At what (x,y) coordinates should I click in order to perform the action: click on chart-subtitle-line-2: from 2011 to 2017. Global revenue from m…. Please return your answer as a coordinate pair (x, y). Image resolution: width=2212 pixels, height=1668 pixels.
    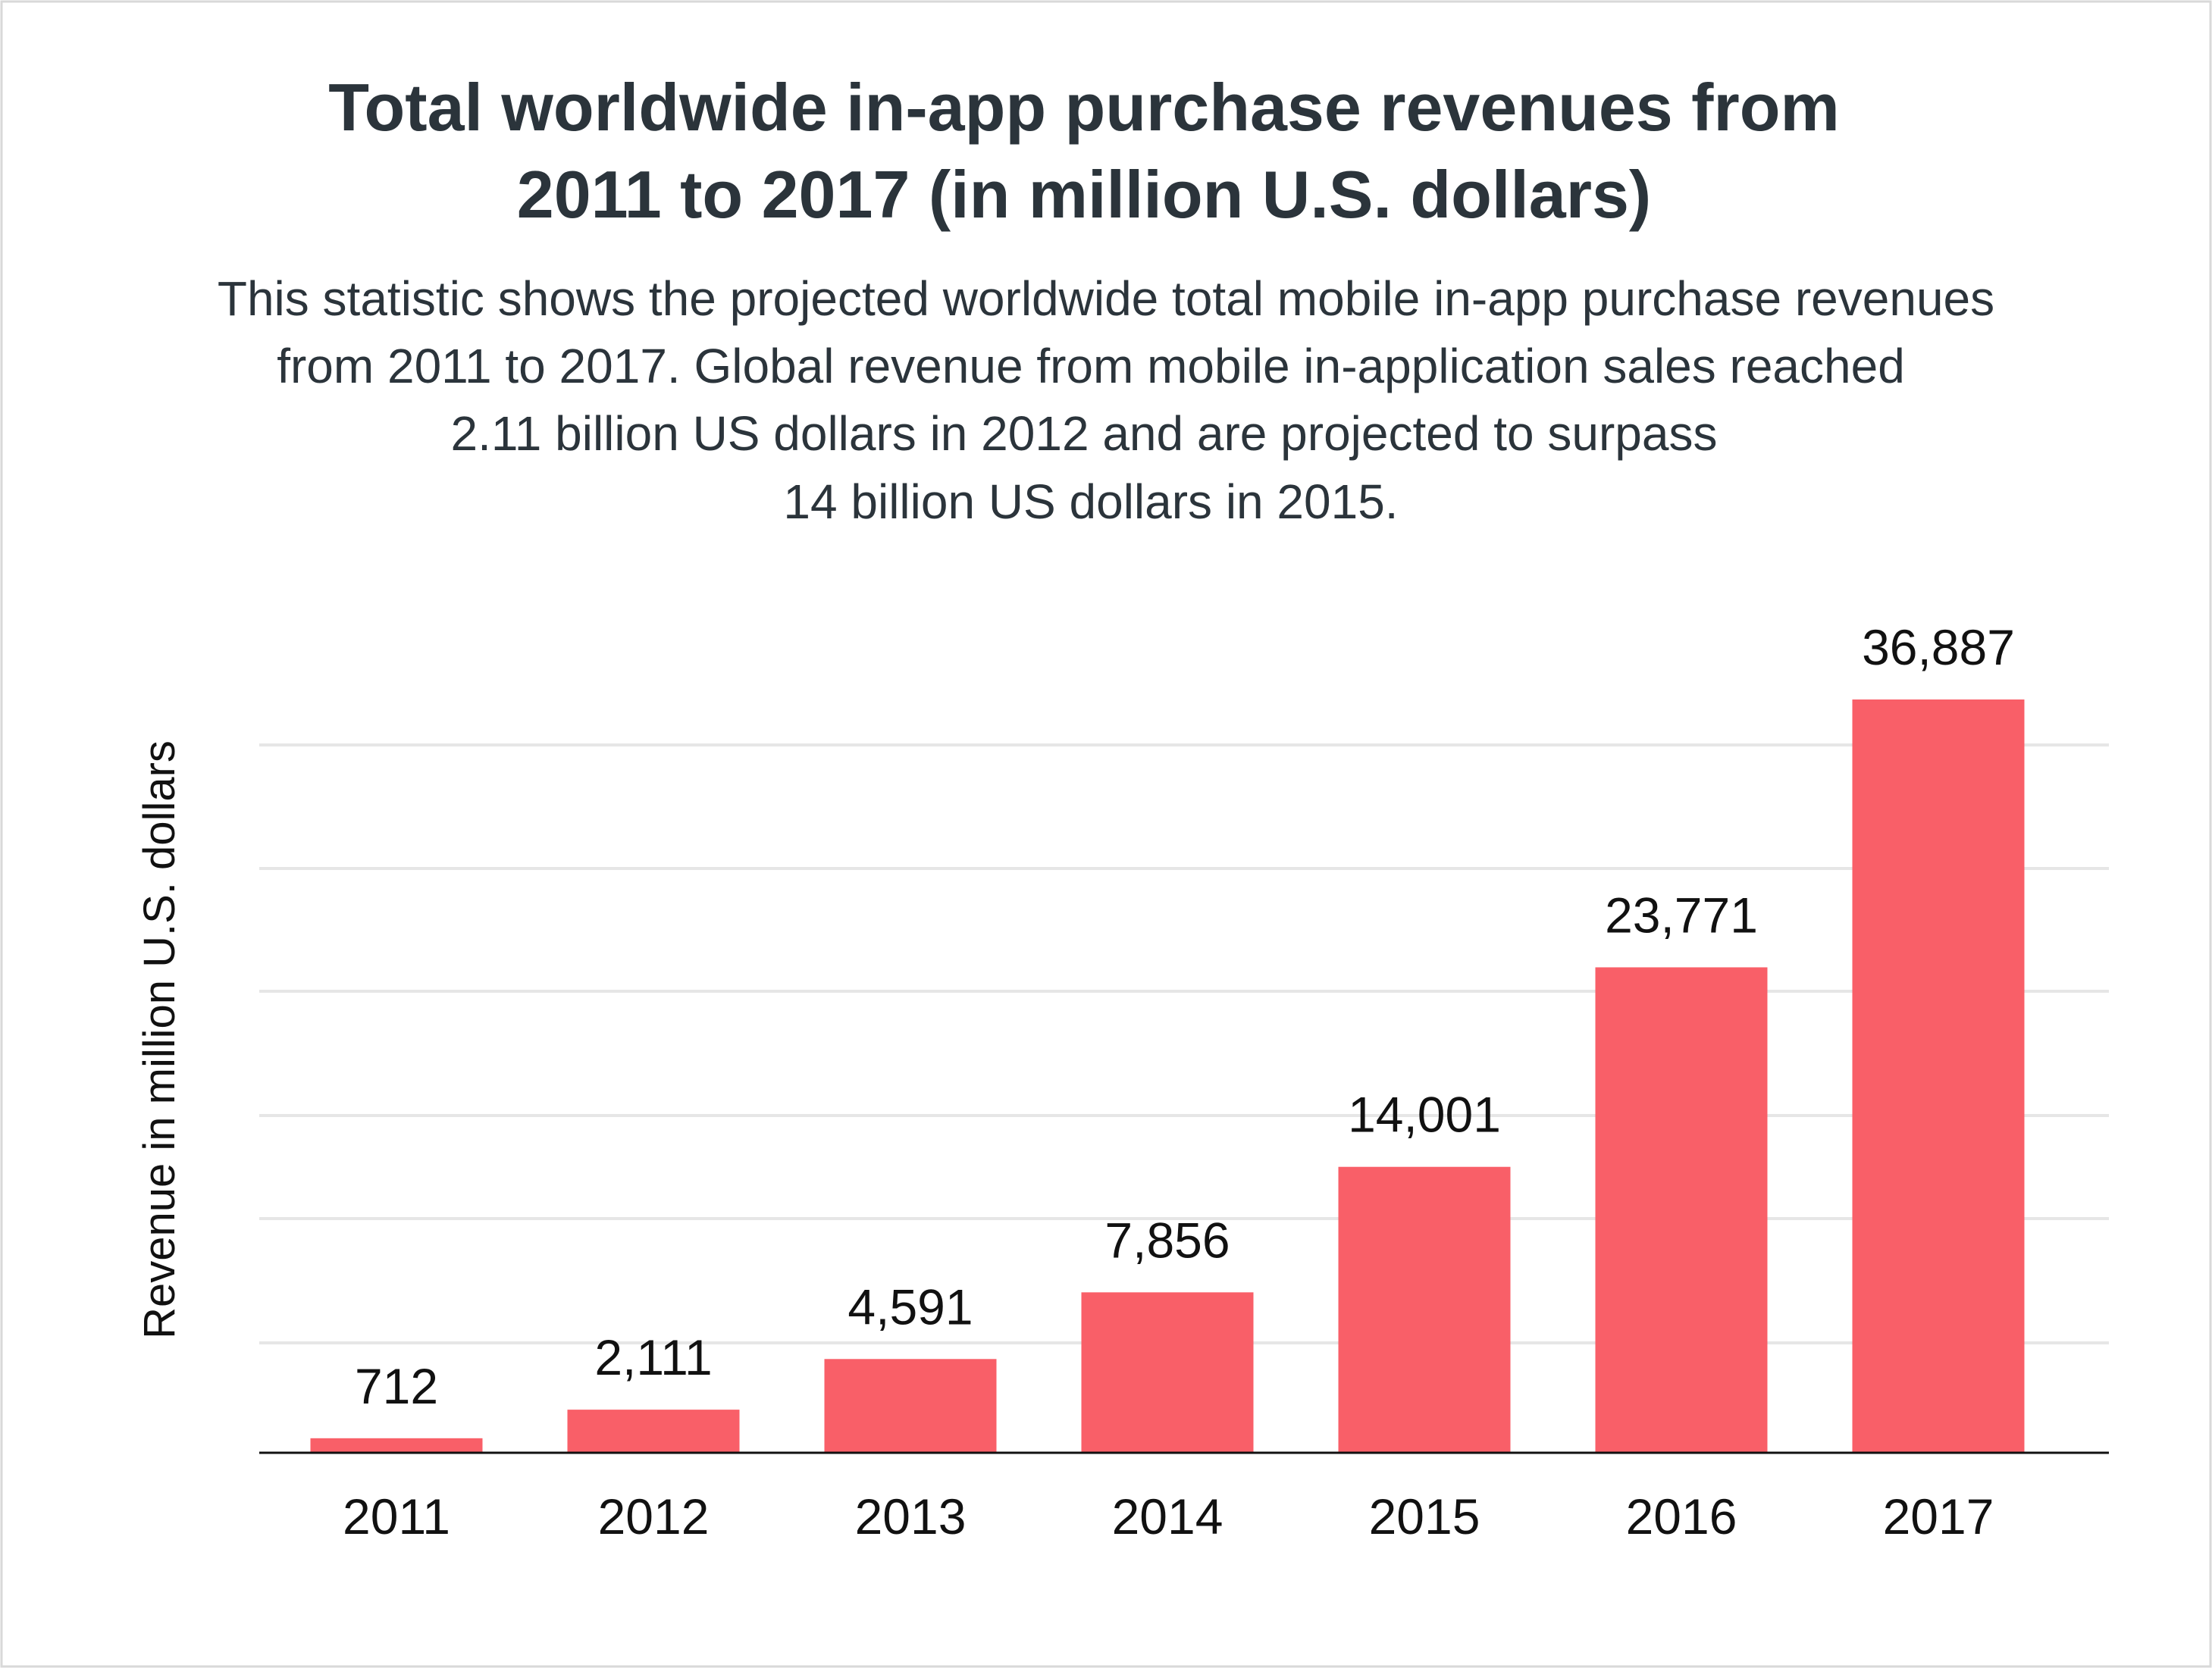
    Looking at the image, I should click on (1091, 366).